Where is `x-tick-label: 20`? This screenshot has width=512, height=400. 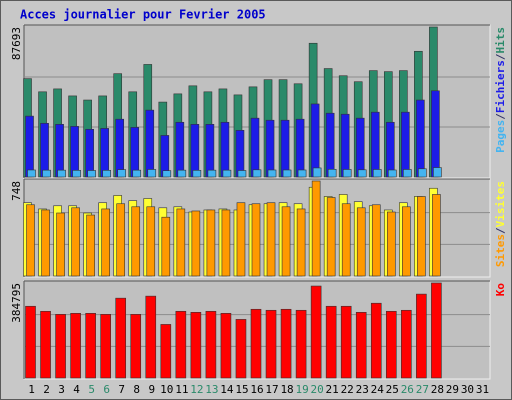 x-tick-label: 20 is located at coordinates (317, 389).